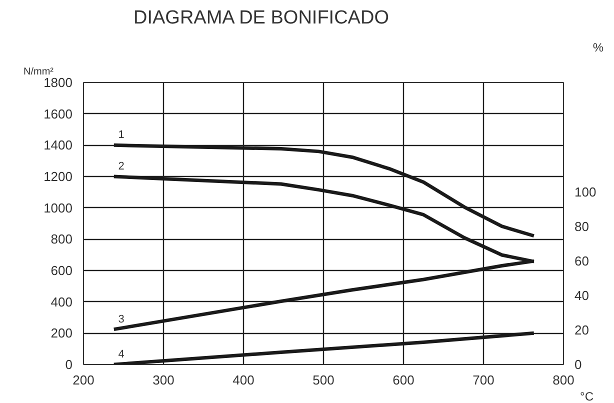 The height and width of the screenshot is (403, 614). What do you see at coordinates (578, 364) in the screenshot?
I see `y2-tick-label: 0` at bounding box center [578, 364].